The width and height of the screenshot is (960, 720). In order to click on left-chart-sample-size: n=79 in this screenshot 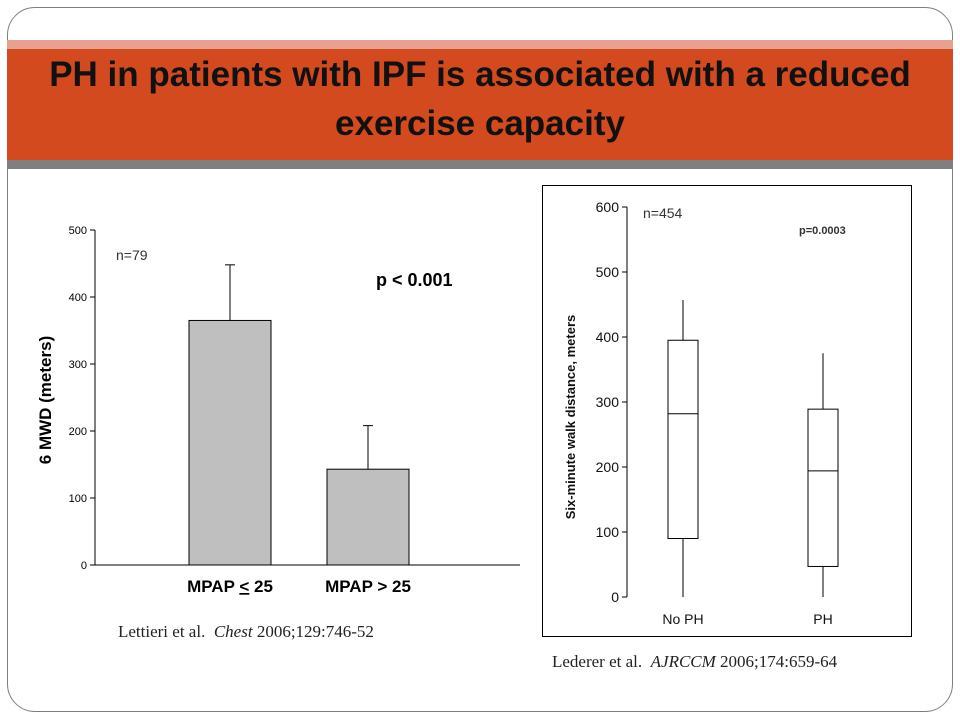, I will do `click(132, 255)`.